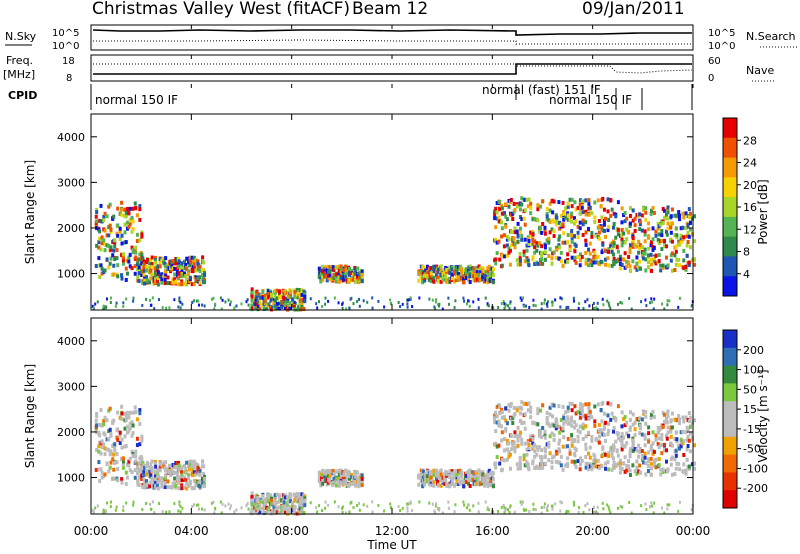  What do you see at coordinates (730, 266) in the screenshot?
I see `colorbar-swatch` at bounding box center [730, 266].